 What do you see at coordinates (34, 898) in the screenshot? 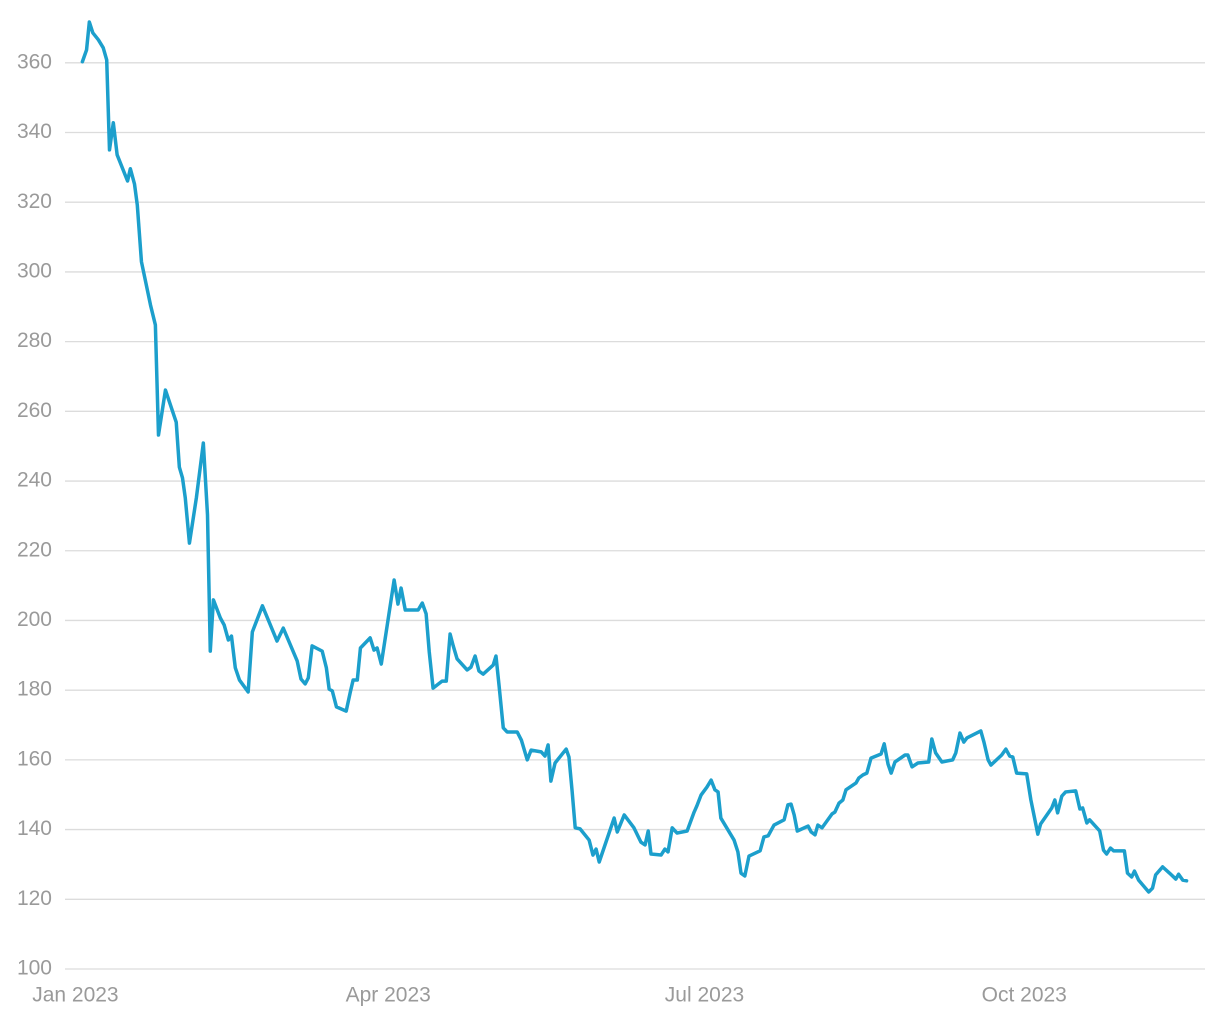
I see `y-tick-label: 120` at bounding box center [34, 898].